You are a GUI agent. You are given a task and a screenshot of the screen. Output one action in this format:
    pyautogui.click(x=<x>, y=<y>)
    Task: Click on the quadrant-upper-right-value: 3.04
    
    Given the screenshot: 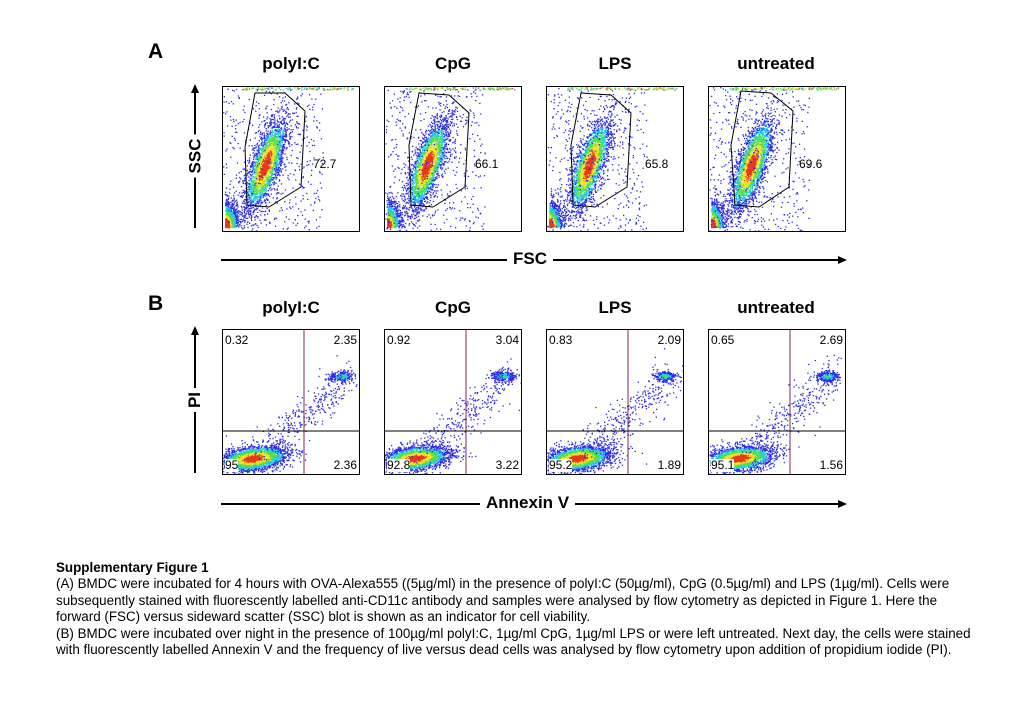 What is the action you would take?
    pyautogui.click(x=507, y=340)
    